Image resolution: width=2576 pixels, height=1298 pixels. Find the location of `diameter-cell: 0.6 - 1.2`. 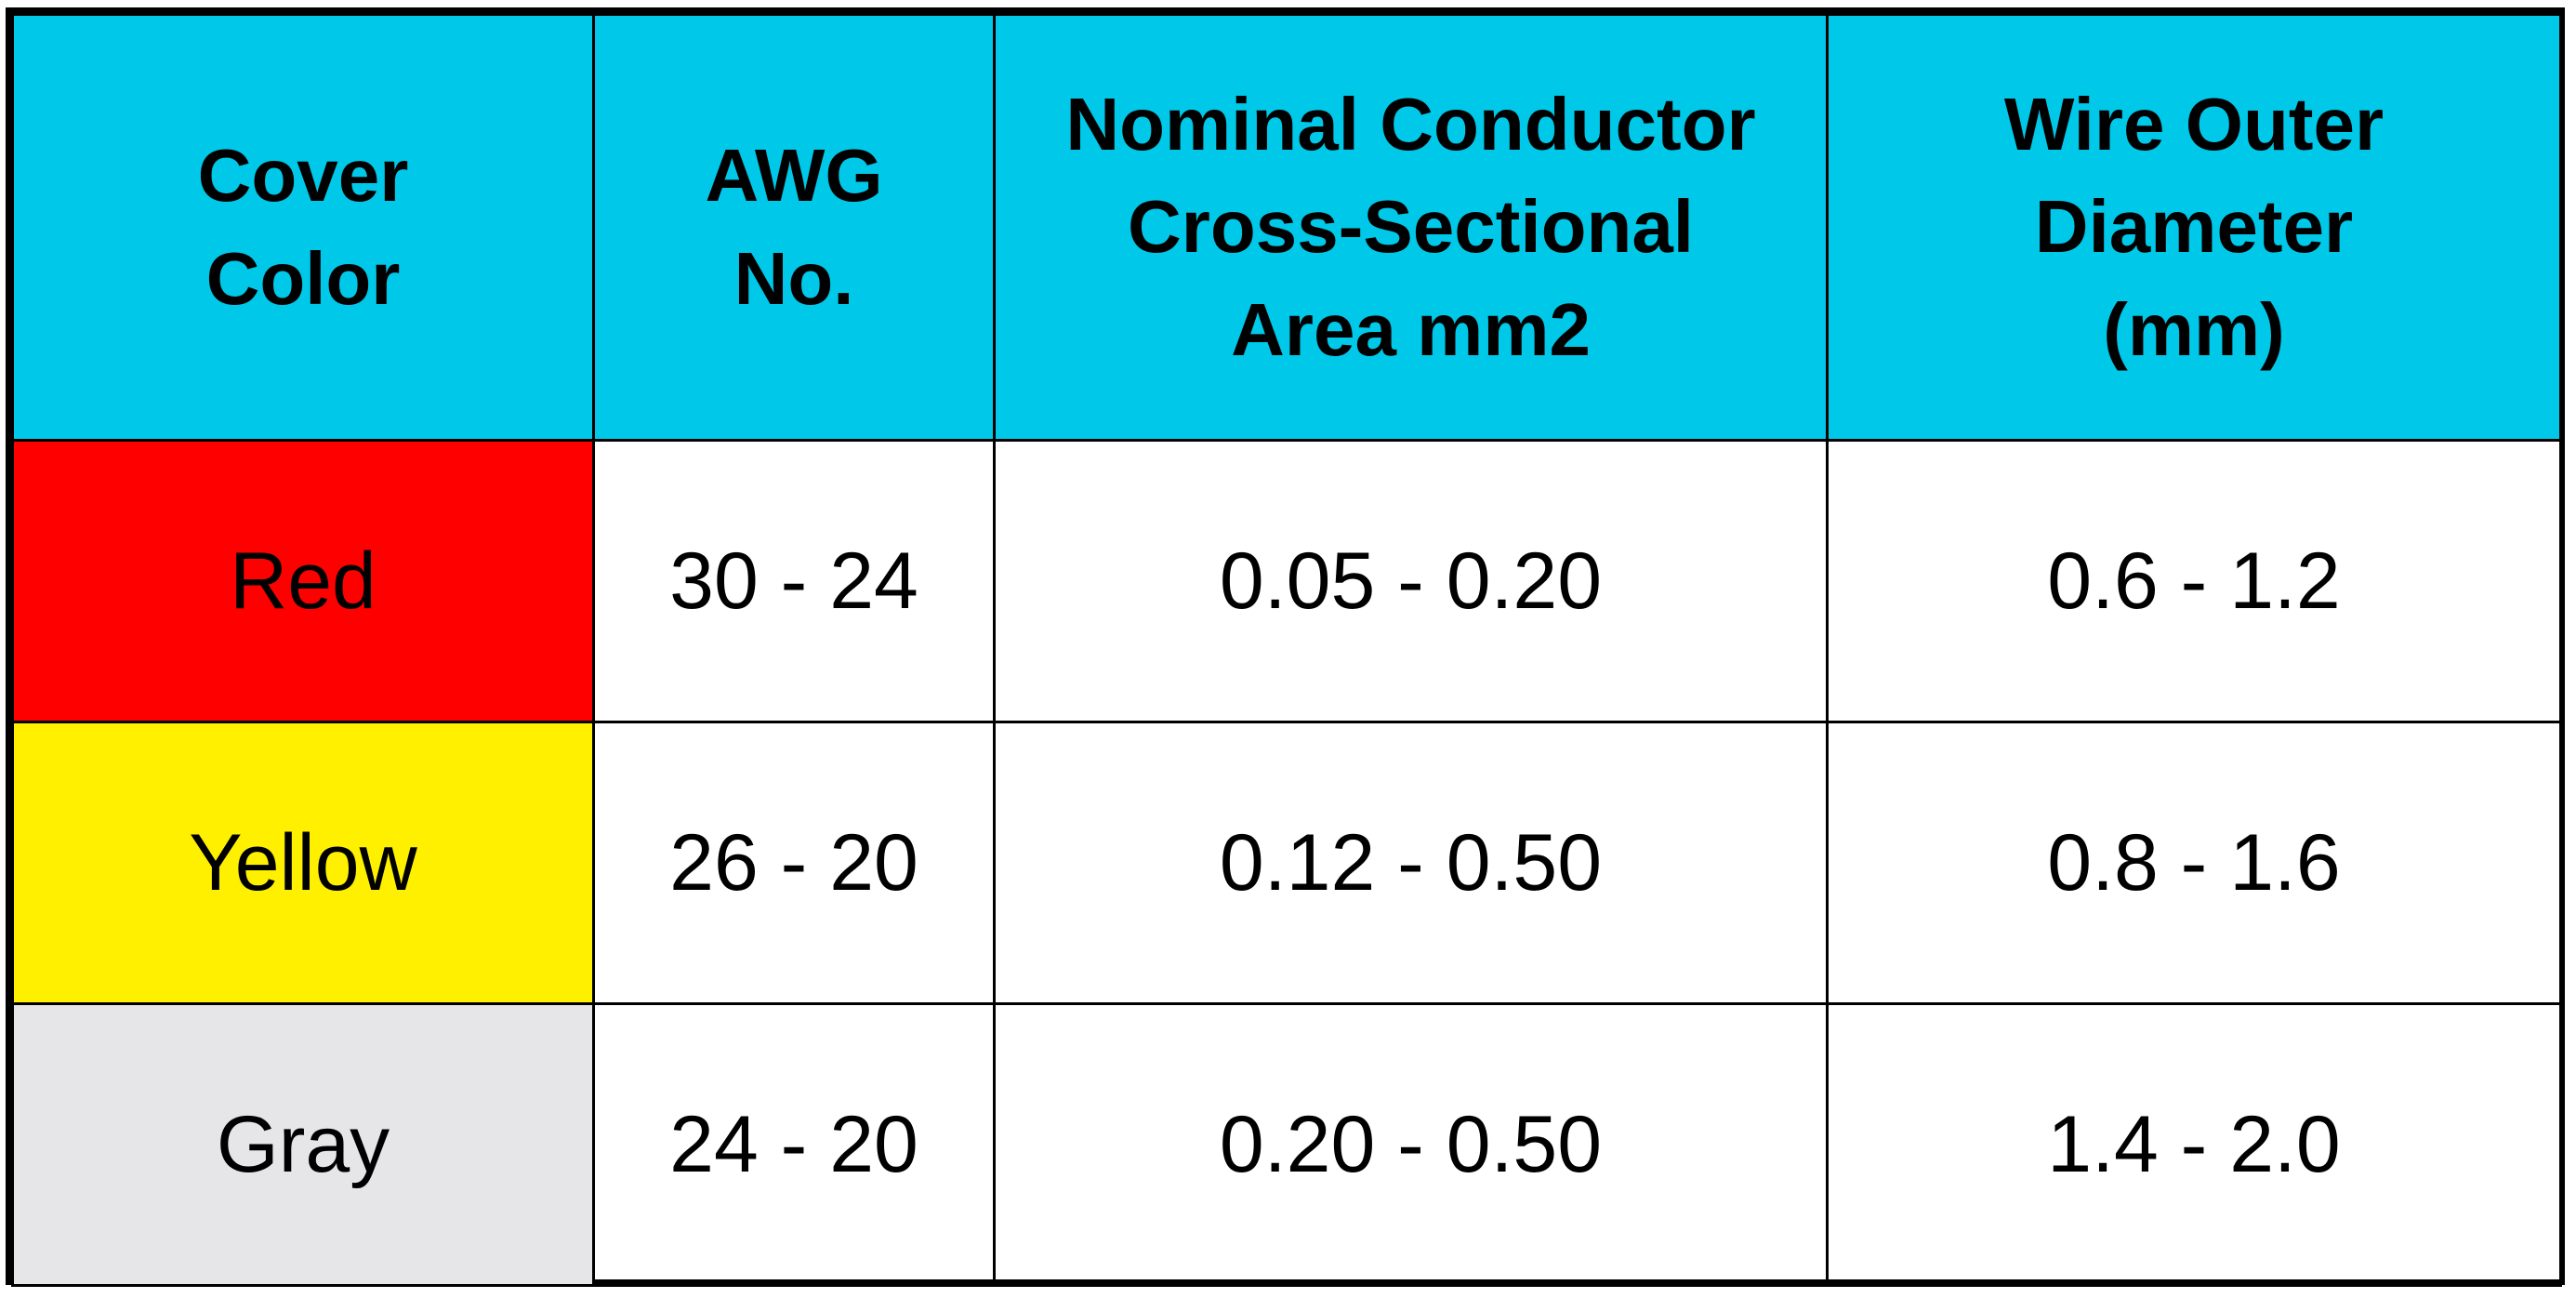

diameter-cell: 0.6 - 1.2 is located at coordinates (2194, 581).